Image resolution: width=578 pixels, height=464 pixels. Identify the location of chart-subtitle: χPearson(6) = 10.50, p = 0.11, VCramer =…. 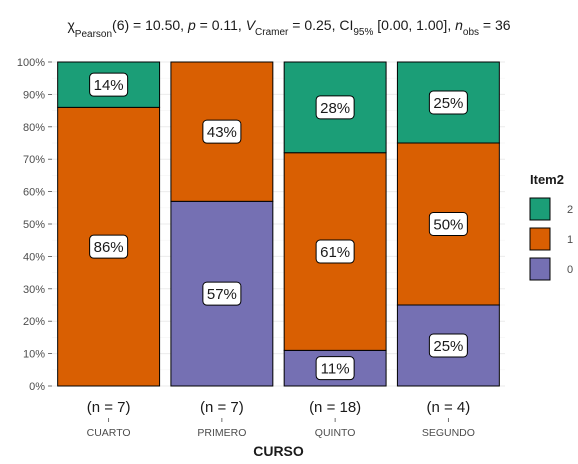
(288, 28).